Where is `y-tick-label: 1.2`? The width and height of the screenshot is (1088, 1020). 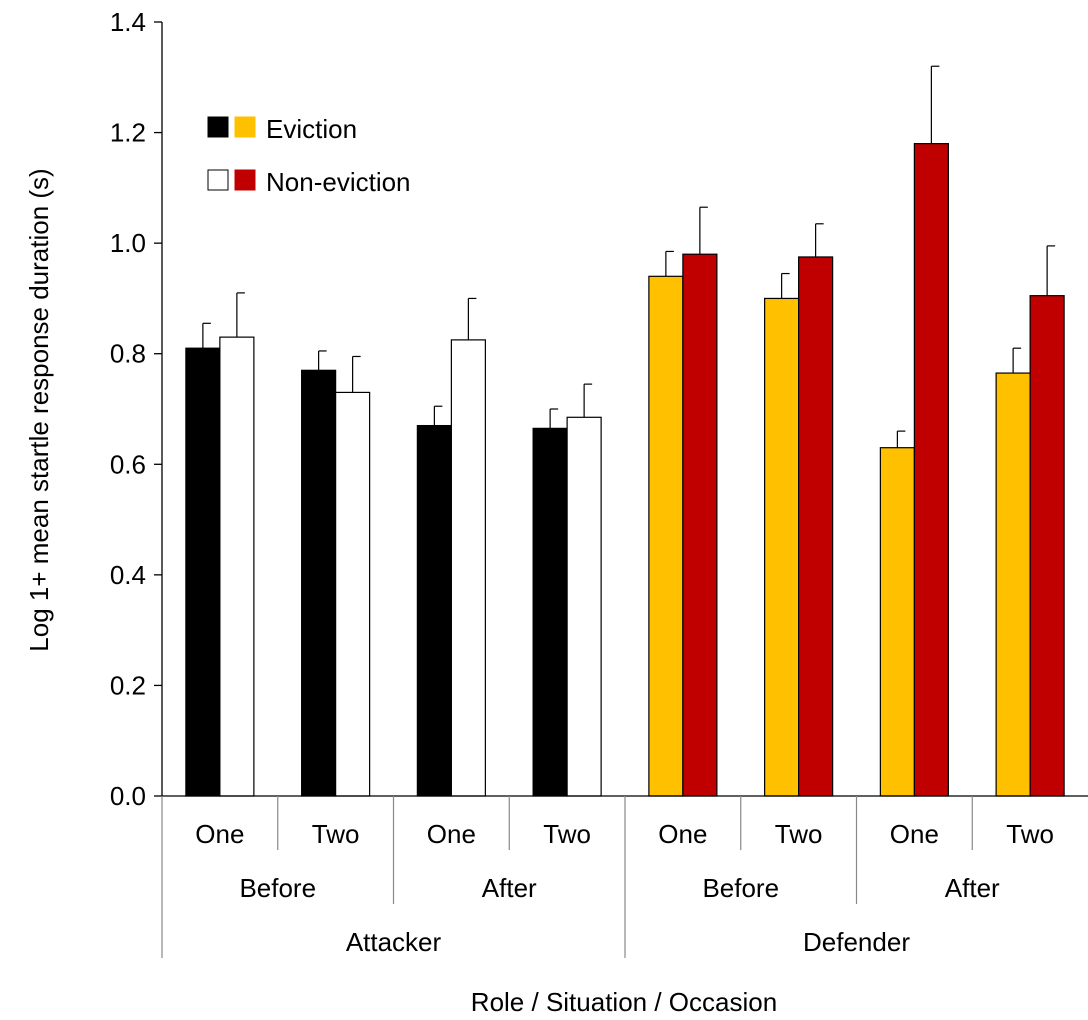
y-tick-label: 1.2 is located at coordinates (128, 133).